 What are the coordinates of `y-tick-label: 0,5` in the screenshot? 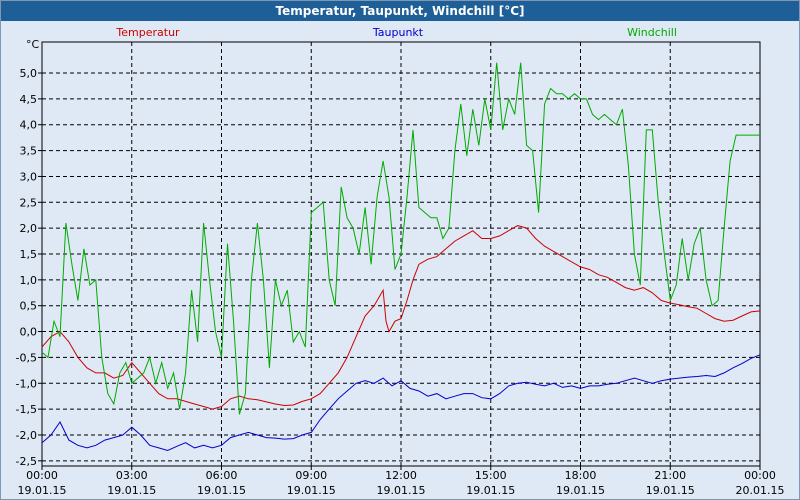 It's located at (29, 306).